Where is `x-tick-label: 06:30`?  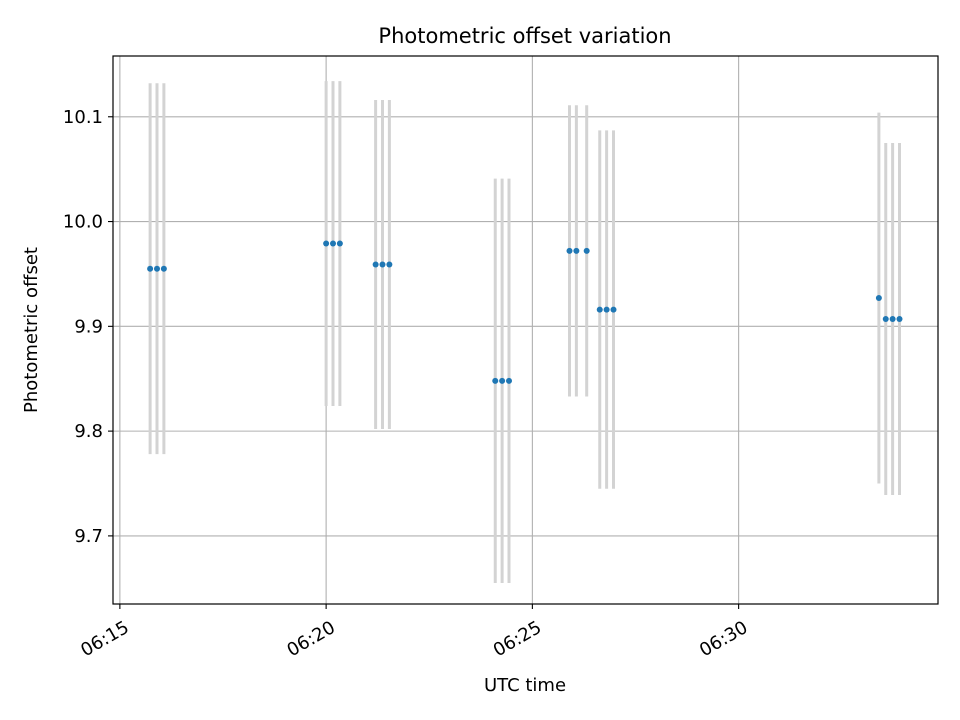
x-tick-label: 06:30 is located at coordinates (723, 639).